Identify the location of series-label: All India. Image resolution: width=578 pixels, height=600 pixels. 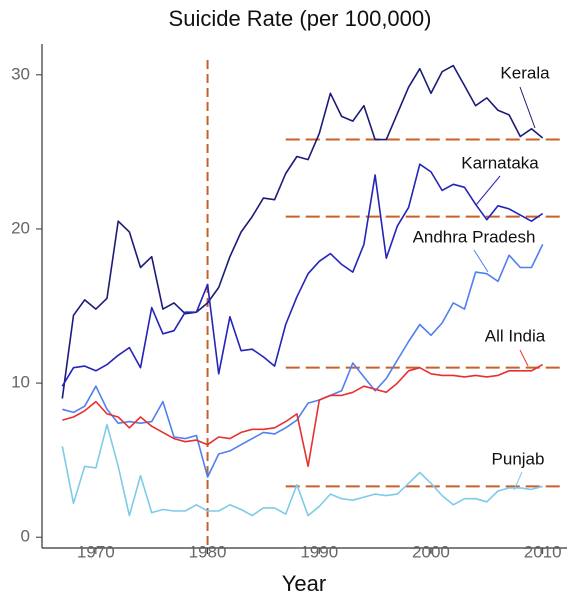
(515, 335).